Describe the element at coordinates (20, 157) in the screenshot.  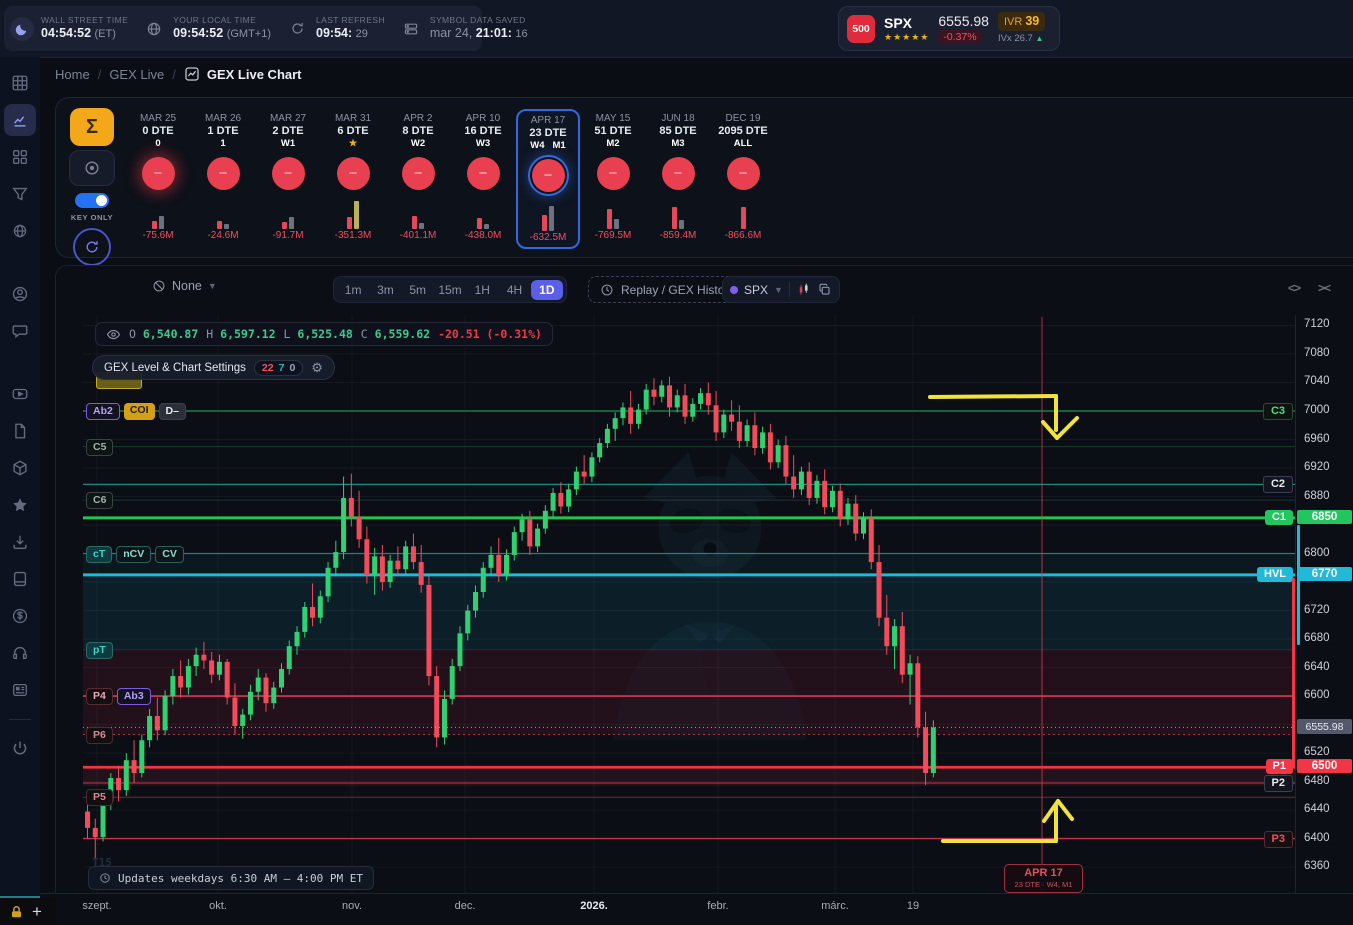
I see `sidebar-item-apps` at that location.